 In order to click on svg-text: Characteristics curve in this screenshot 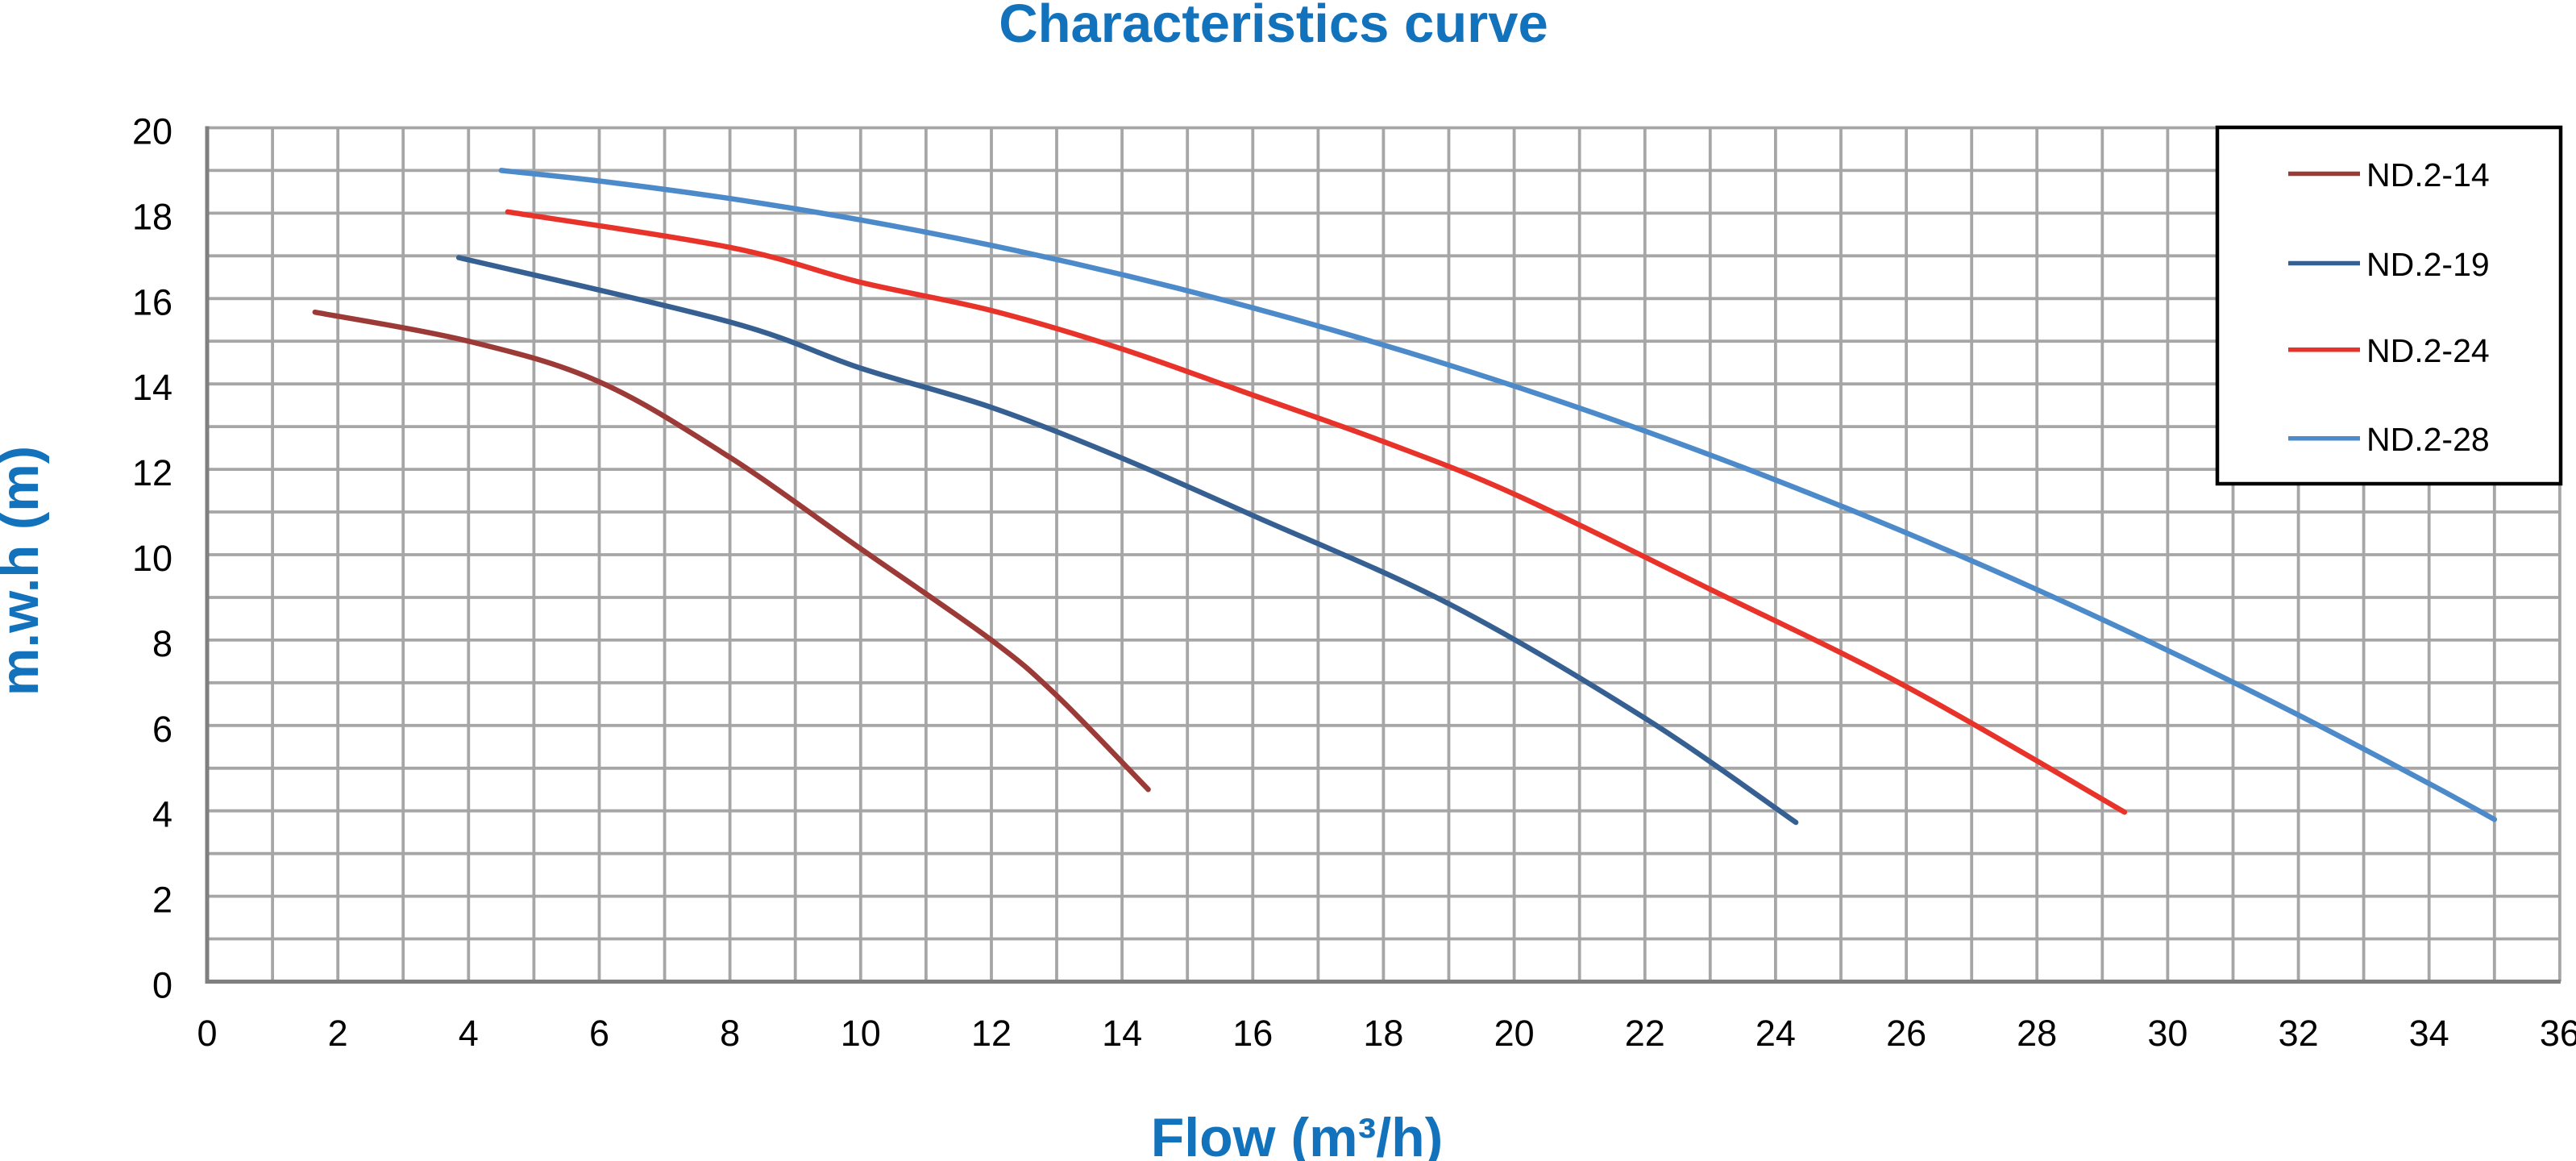, I will do `click(1273, 27)`.